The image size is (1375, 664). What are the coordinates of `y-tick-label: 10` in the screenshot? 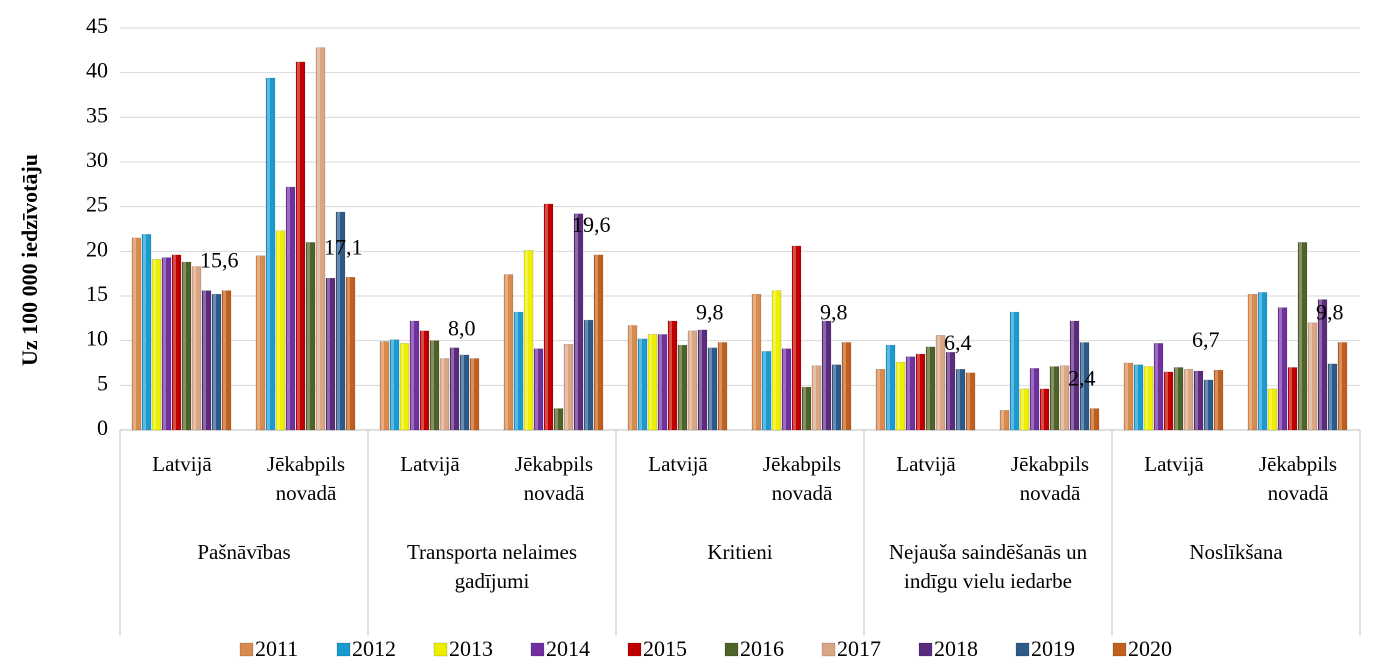 It's located at (97, 338).